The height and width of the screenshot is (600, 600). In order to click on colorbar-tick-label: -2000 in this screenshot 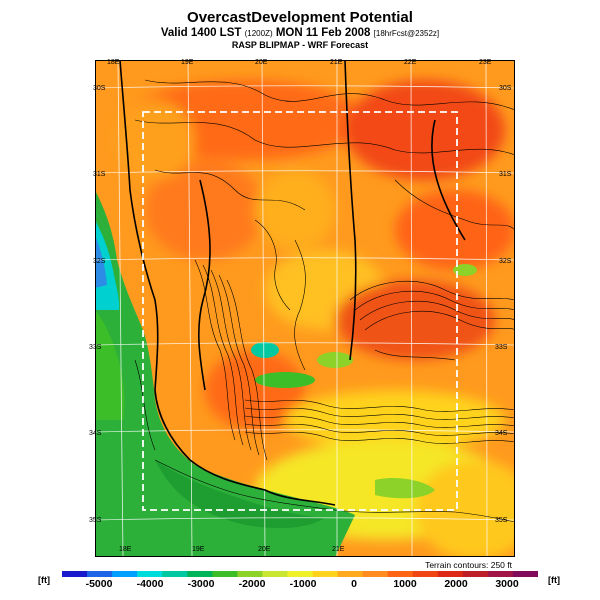, I will do `click(252, 584)`.